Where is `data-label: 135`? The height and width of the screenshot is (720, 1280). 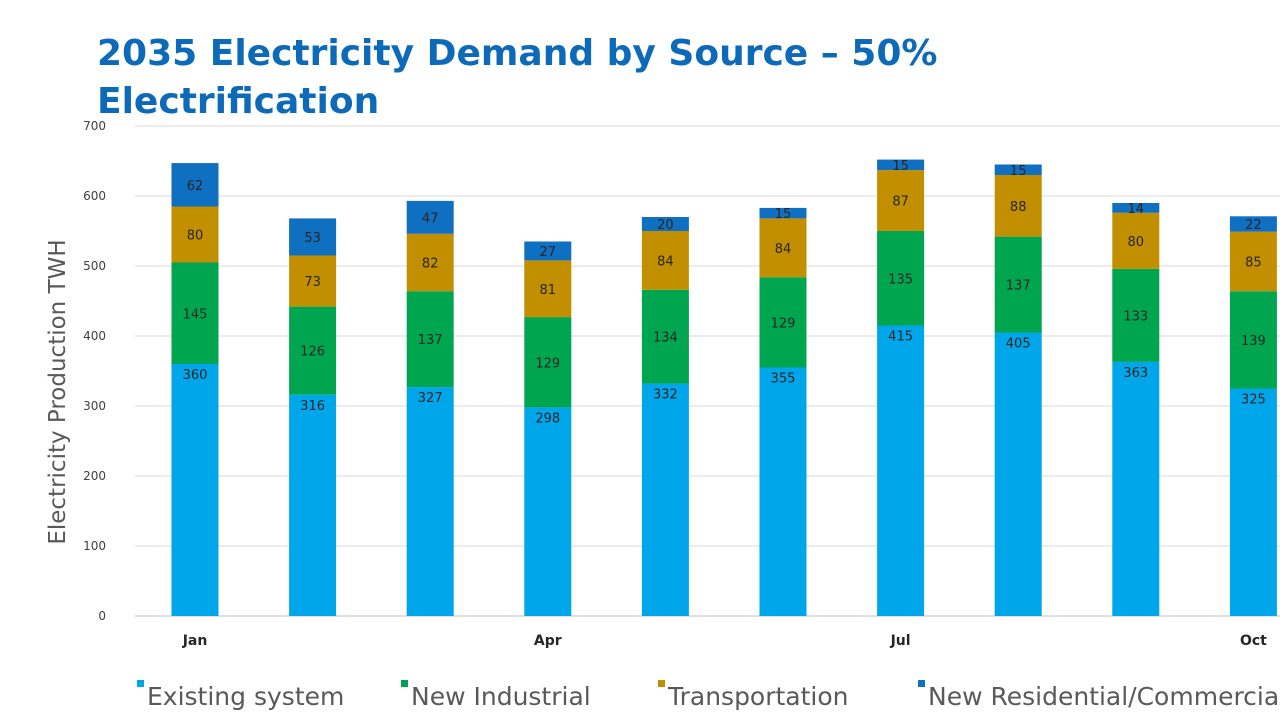 data-label: 135 is located at coordinates (900, 279).